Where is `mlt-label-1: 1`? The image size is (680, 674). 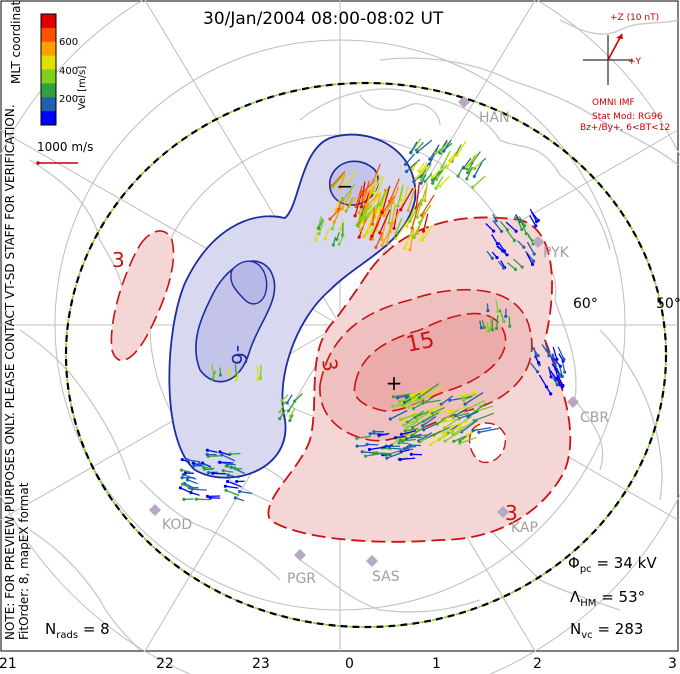 mlt-label-1: 1 is located at coordinates (436, 664).